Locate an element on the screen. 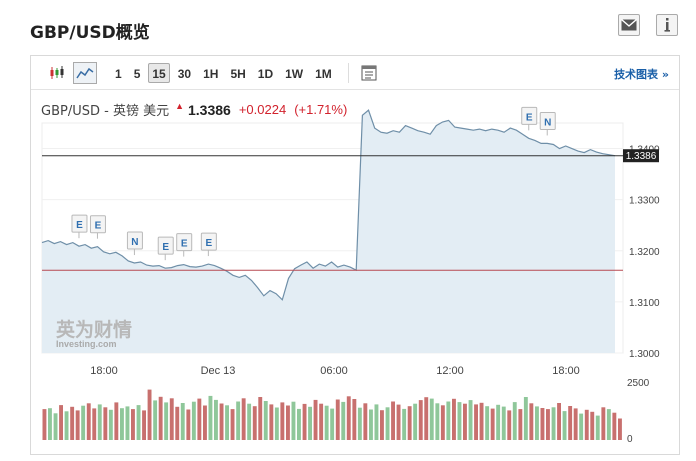  y-tick-label: 1.3000 is located at coordinates (644, 354).